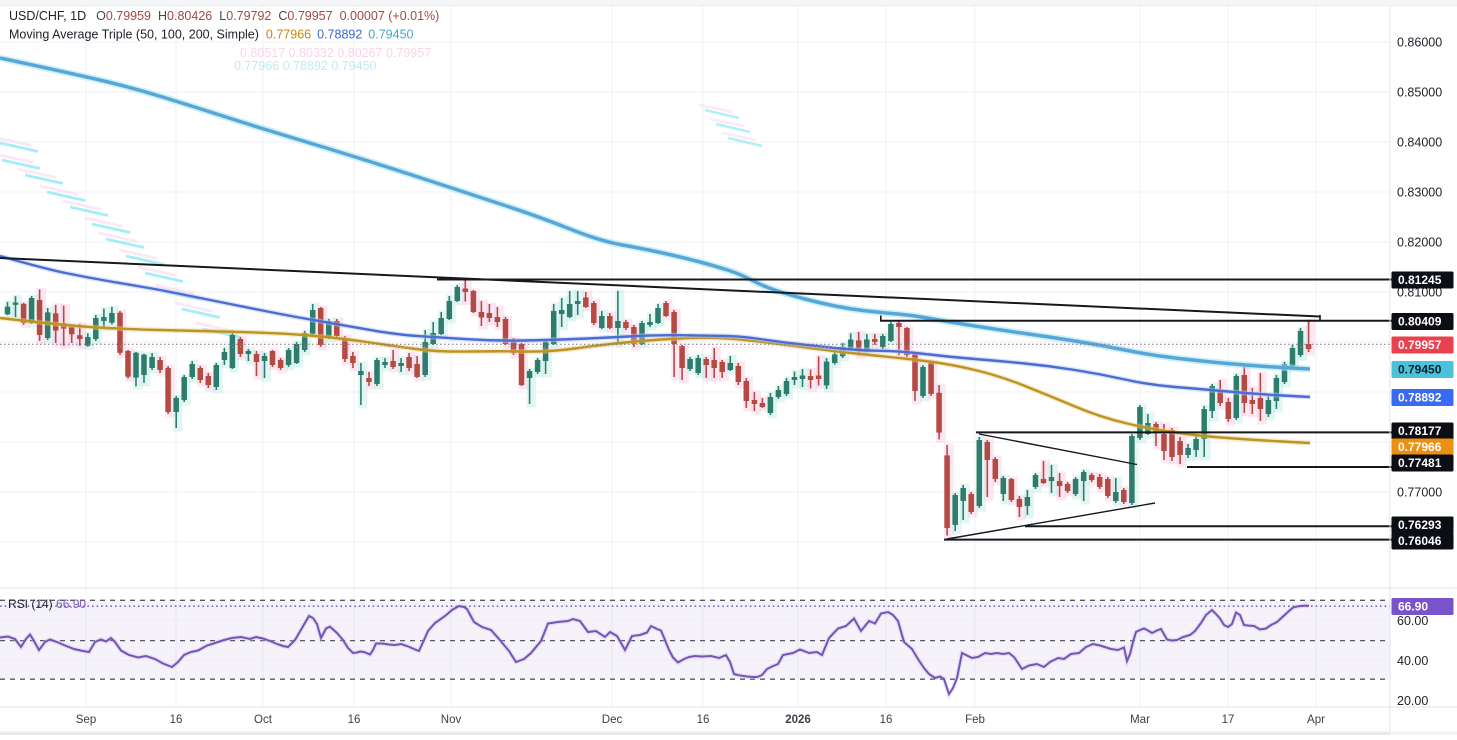 The height and width of the screenshot is (740, 1457). I want to click on svg-text: 0.79450, so click(1420, 370).